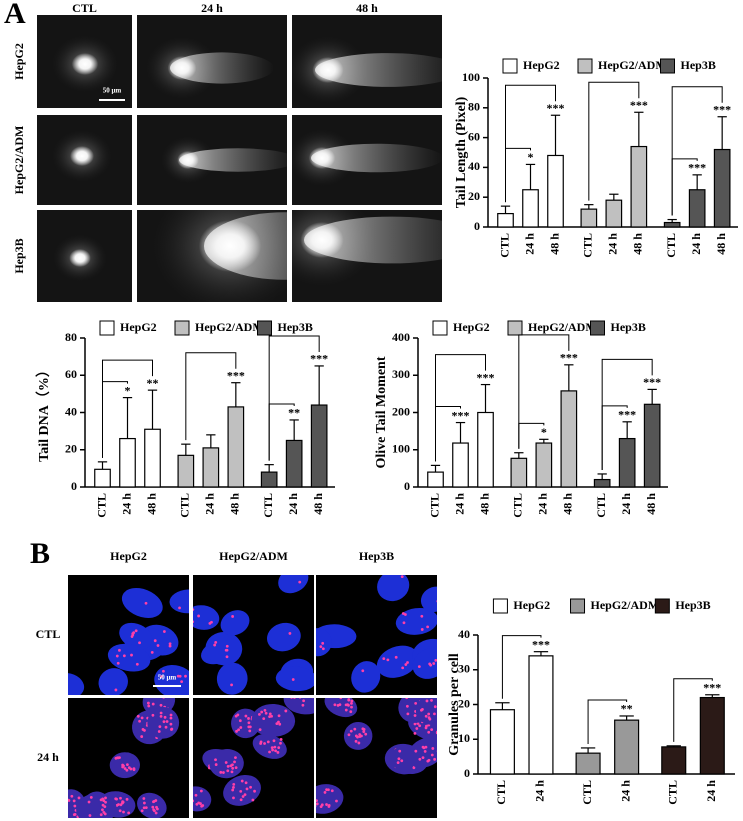  I want to click on legend-label: HepG2, so click(138, 327).